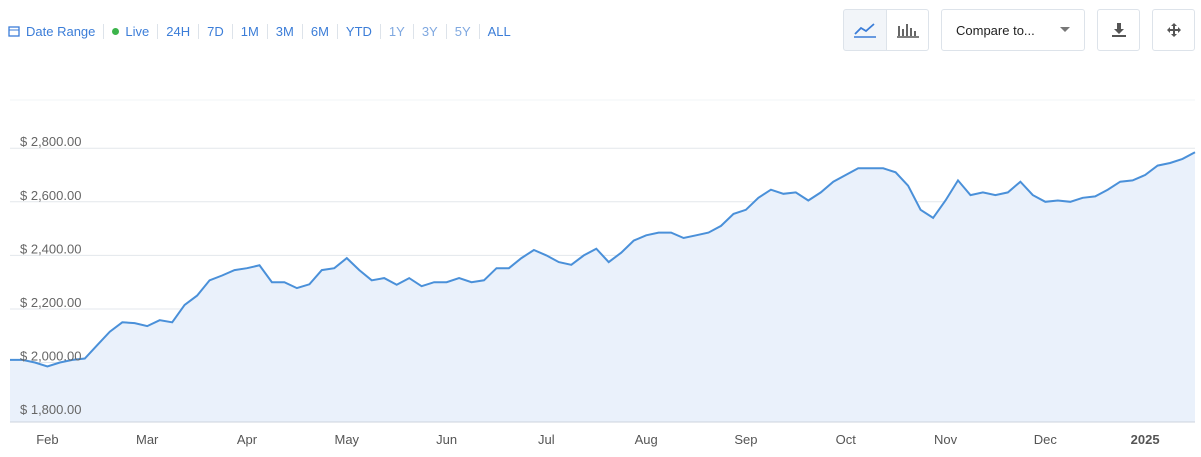 The image size is (1201, 457). I want to click on date-range-label: Date Range, so click(61, 31).